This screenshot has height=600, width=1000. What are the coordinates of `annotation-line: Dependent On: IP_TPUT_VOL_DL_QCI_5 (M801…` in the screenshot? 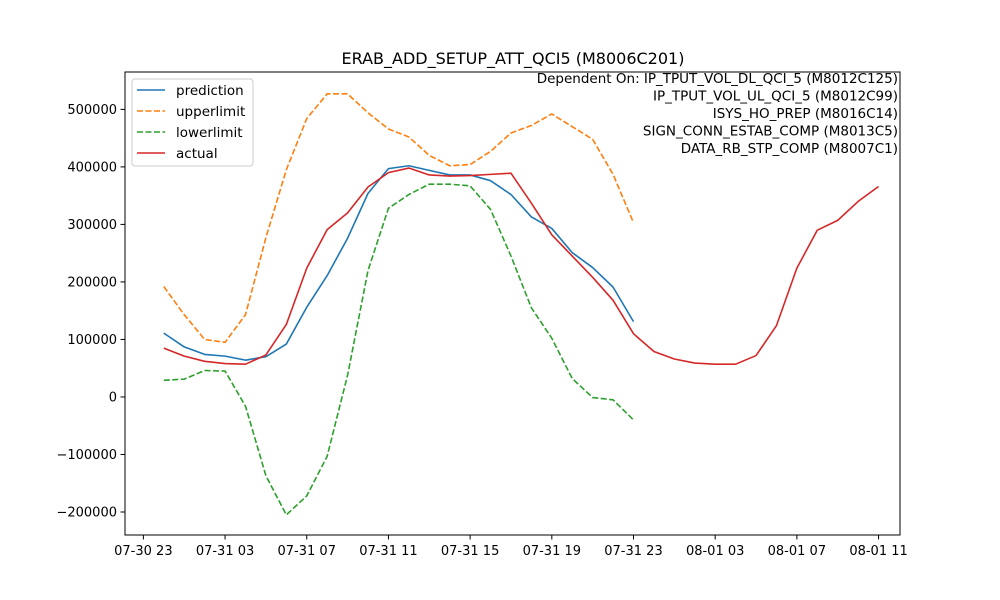 It's located at (717, 79).